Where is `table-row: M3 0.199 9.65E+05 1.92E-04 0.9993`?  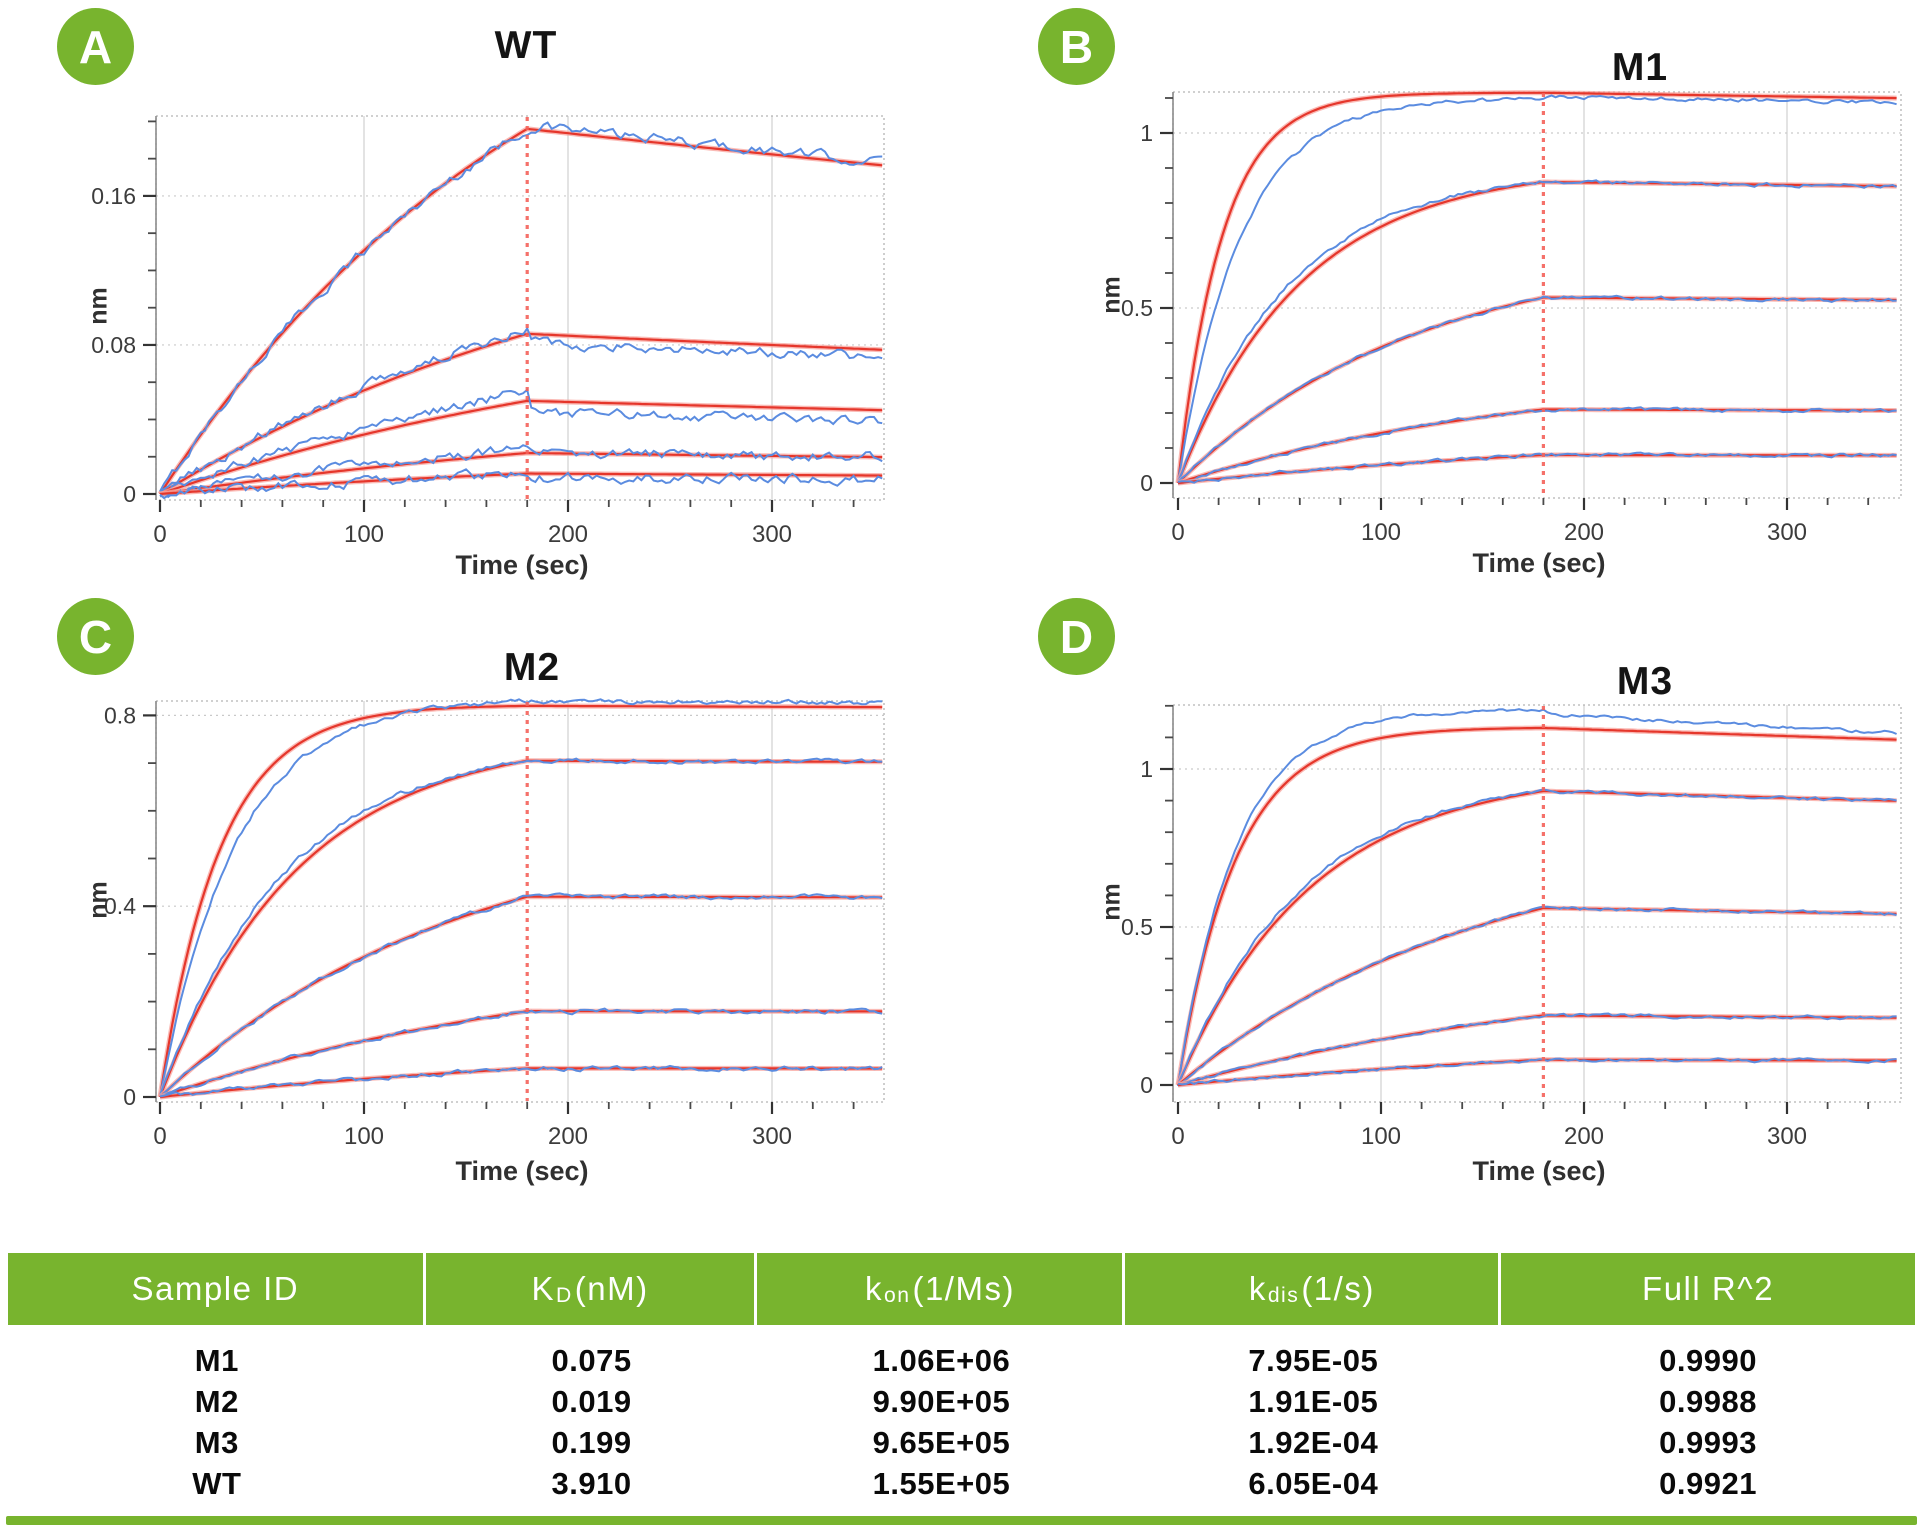 table-row: M3 0.199 9.65E+05 1.92E-04 0.9993 is located at coordinates (961, 1442).